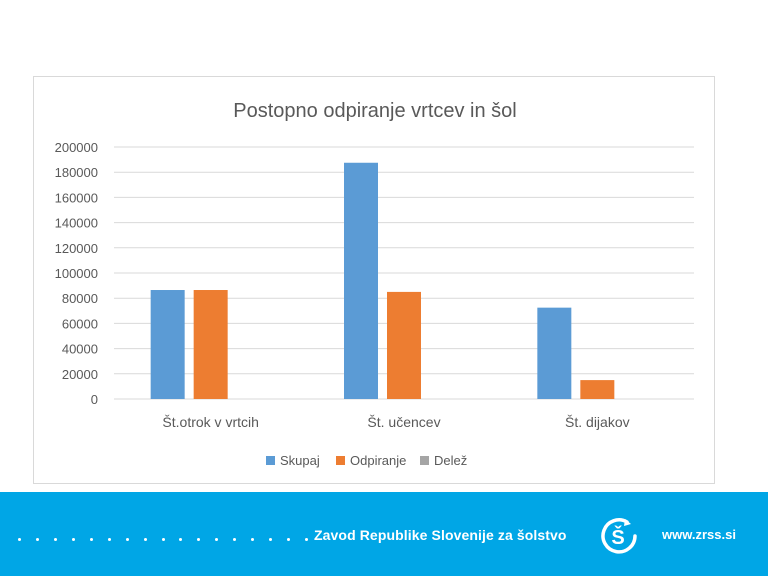 This screenshot has width=768, height=576. Describe the element at coordinates (76, 197) in the screenshot. I see `y-tick-label: 160000` at that location.